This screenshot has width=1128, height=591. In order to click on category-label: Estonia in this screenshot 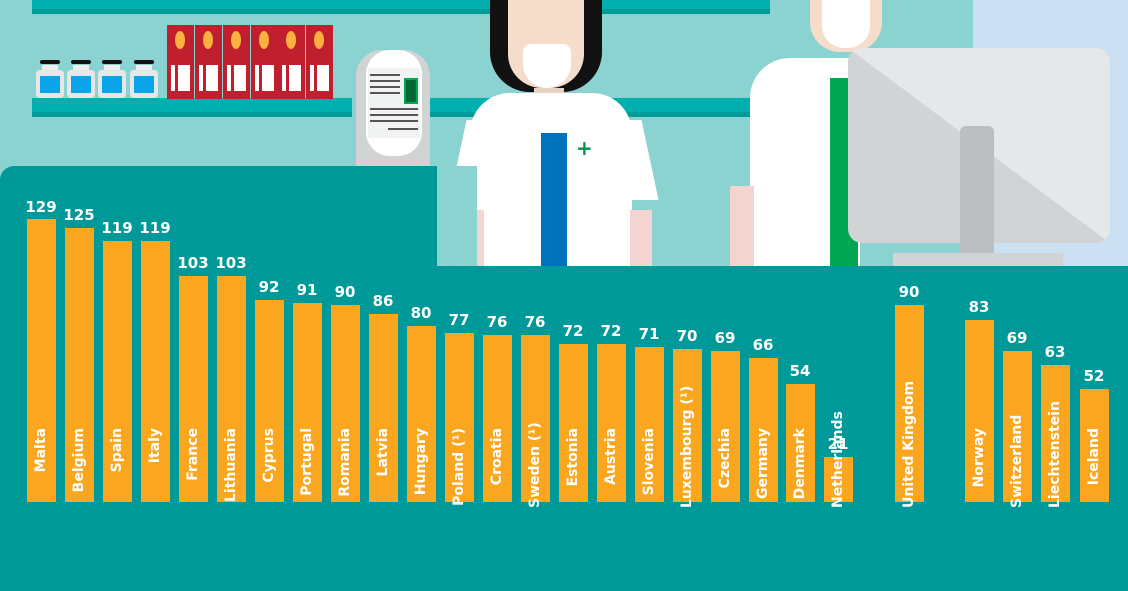, I will do `click(573, 457)`.